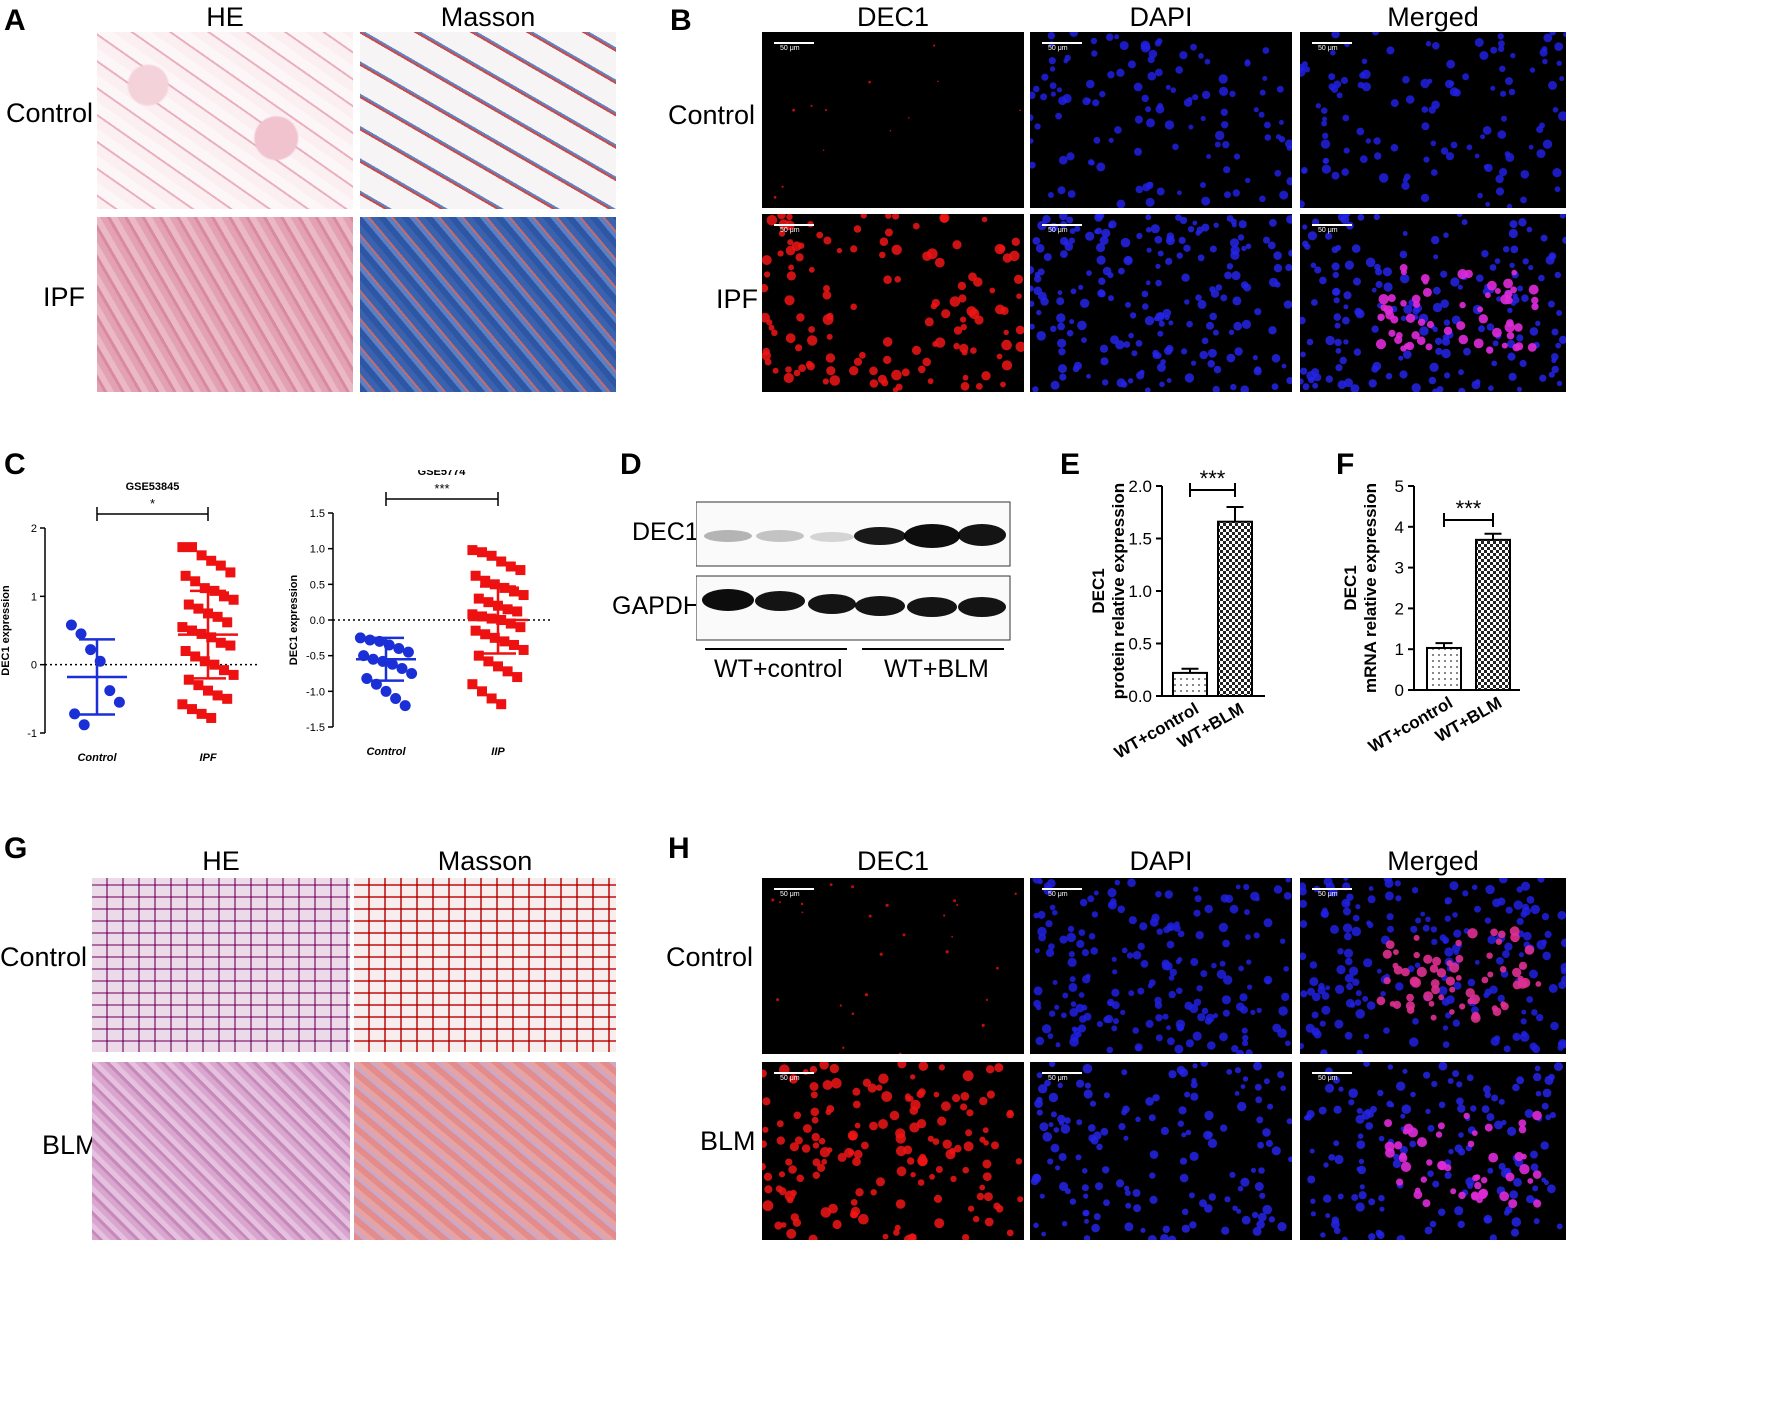 Image resolution: width=1772 pixels, height=1402 pixels. What do you see at coordinates (1161, 966) in the screenshot?
I see `dapi-control-mouse-image: 50 μm` at bounding box center [1161, 966].